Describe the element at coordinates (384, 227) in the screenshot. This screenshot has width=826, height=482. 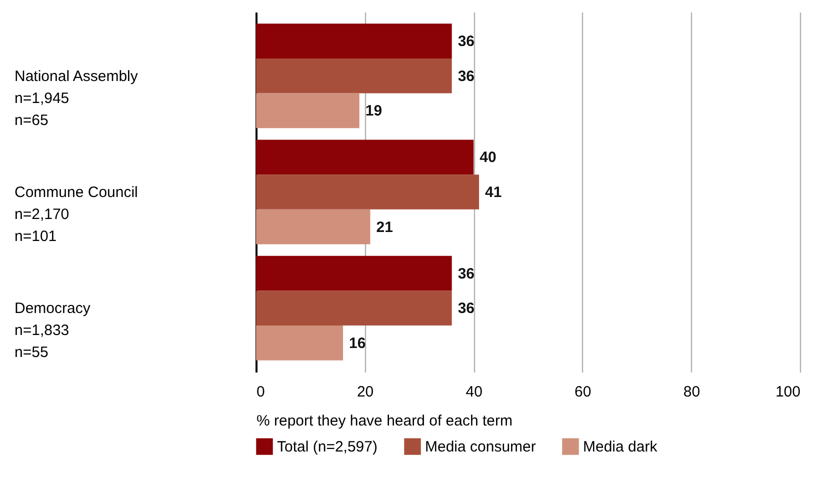
I see `data-label: 21` at that location.